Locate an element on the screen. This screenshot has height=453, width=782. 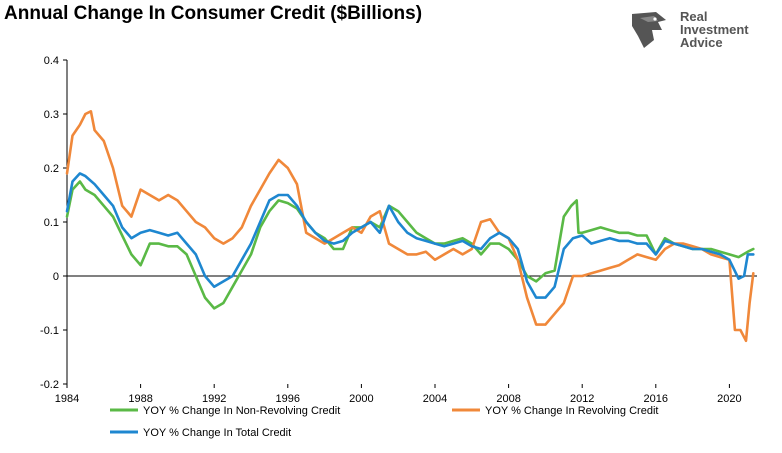
legend-label: YOY % Change In Non-Revolving Credit is located at coordinates (241, 411).